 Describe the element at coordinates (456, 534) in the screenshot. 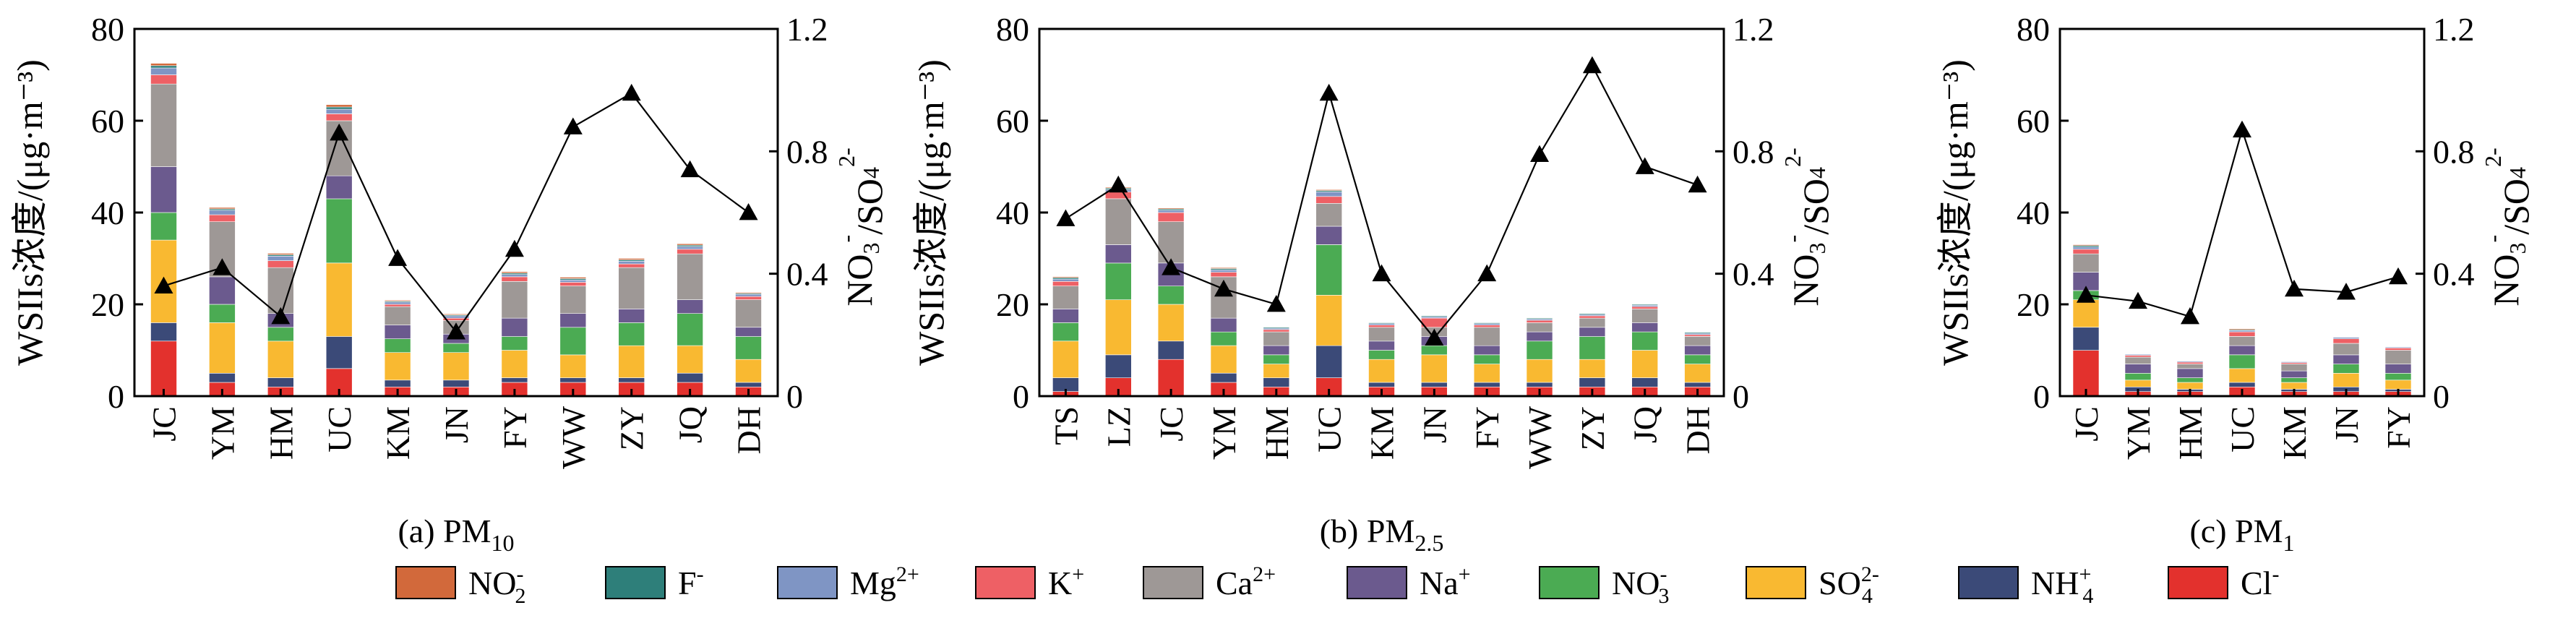

I see `panel-caption: (a) PM10` at that location.